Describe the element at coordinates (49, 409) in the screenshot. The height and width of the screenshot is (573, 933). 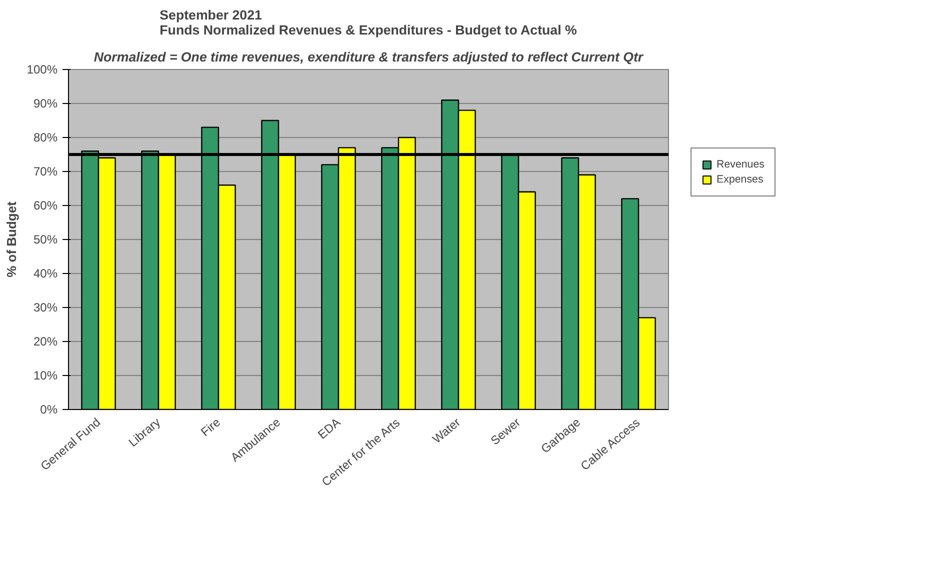
I see `y-tick-label: 0%` at that location.